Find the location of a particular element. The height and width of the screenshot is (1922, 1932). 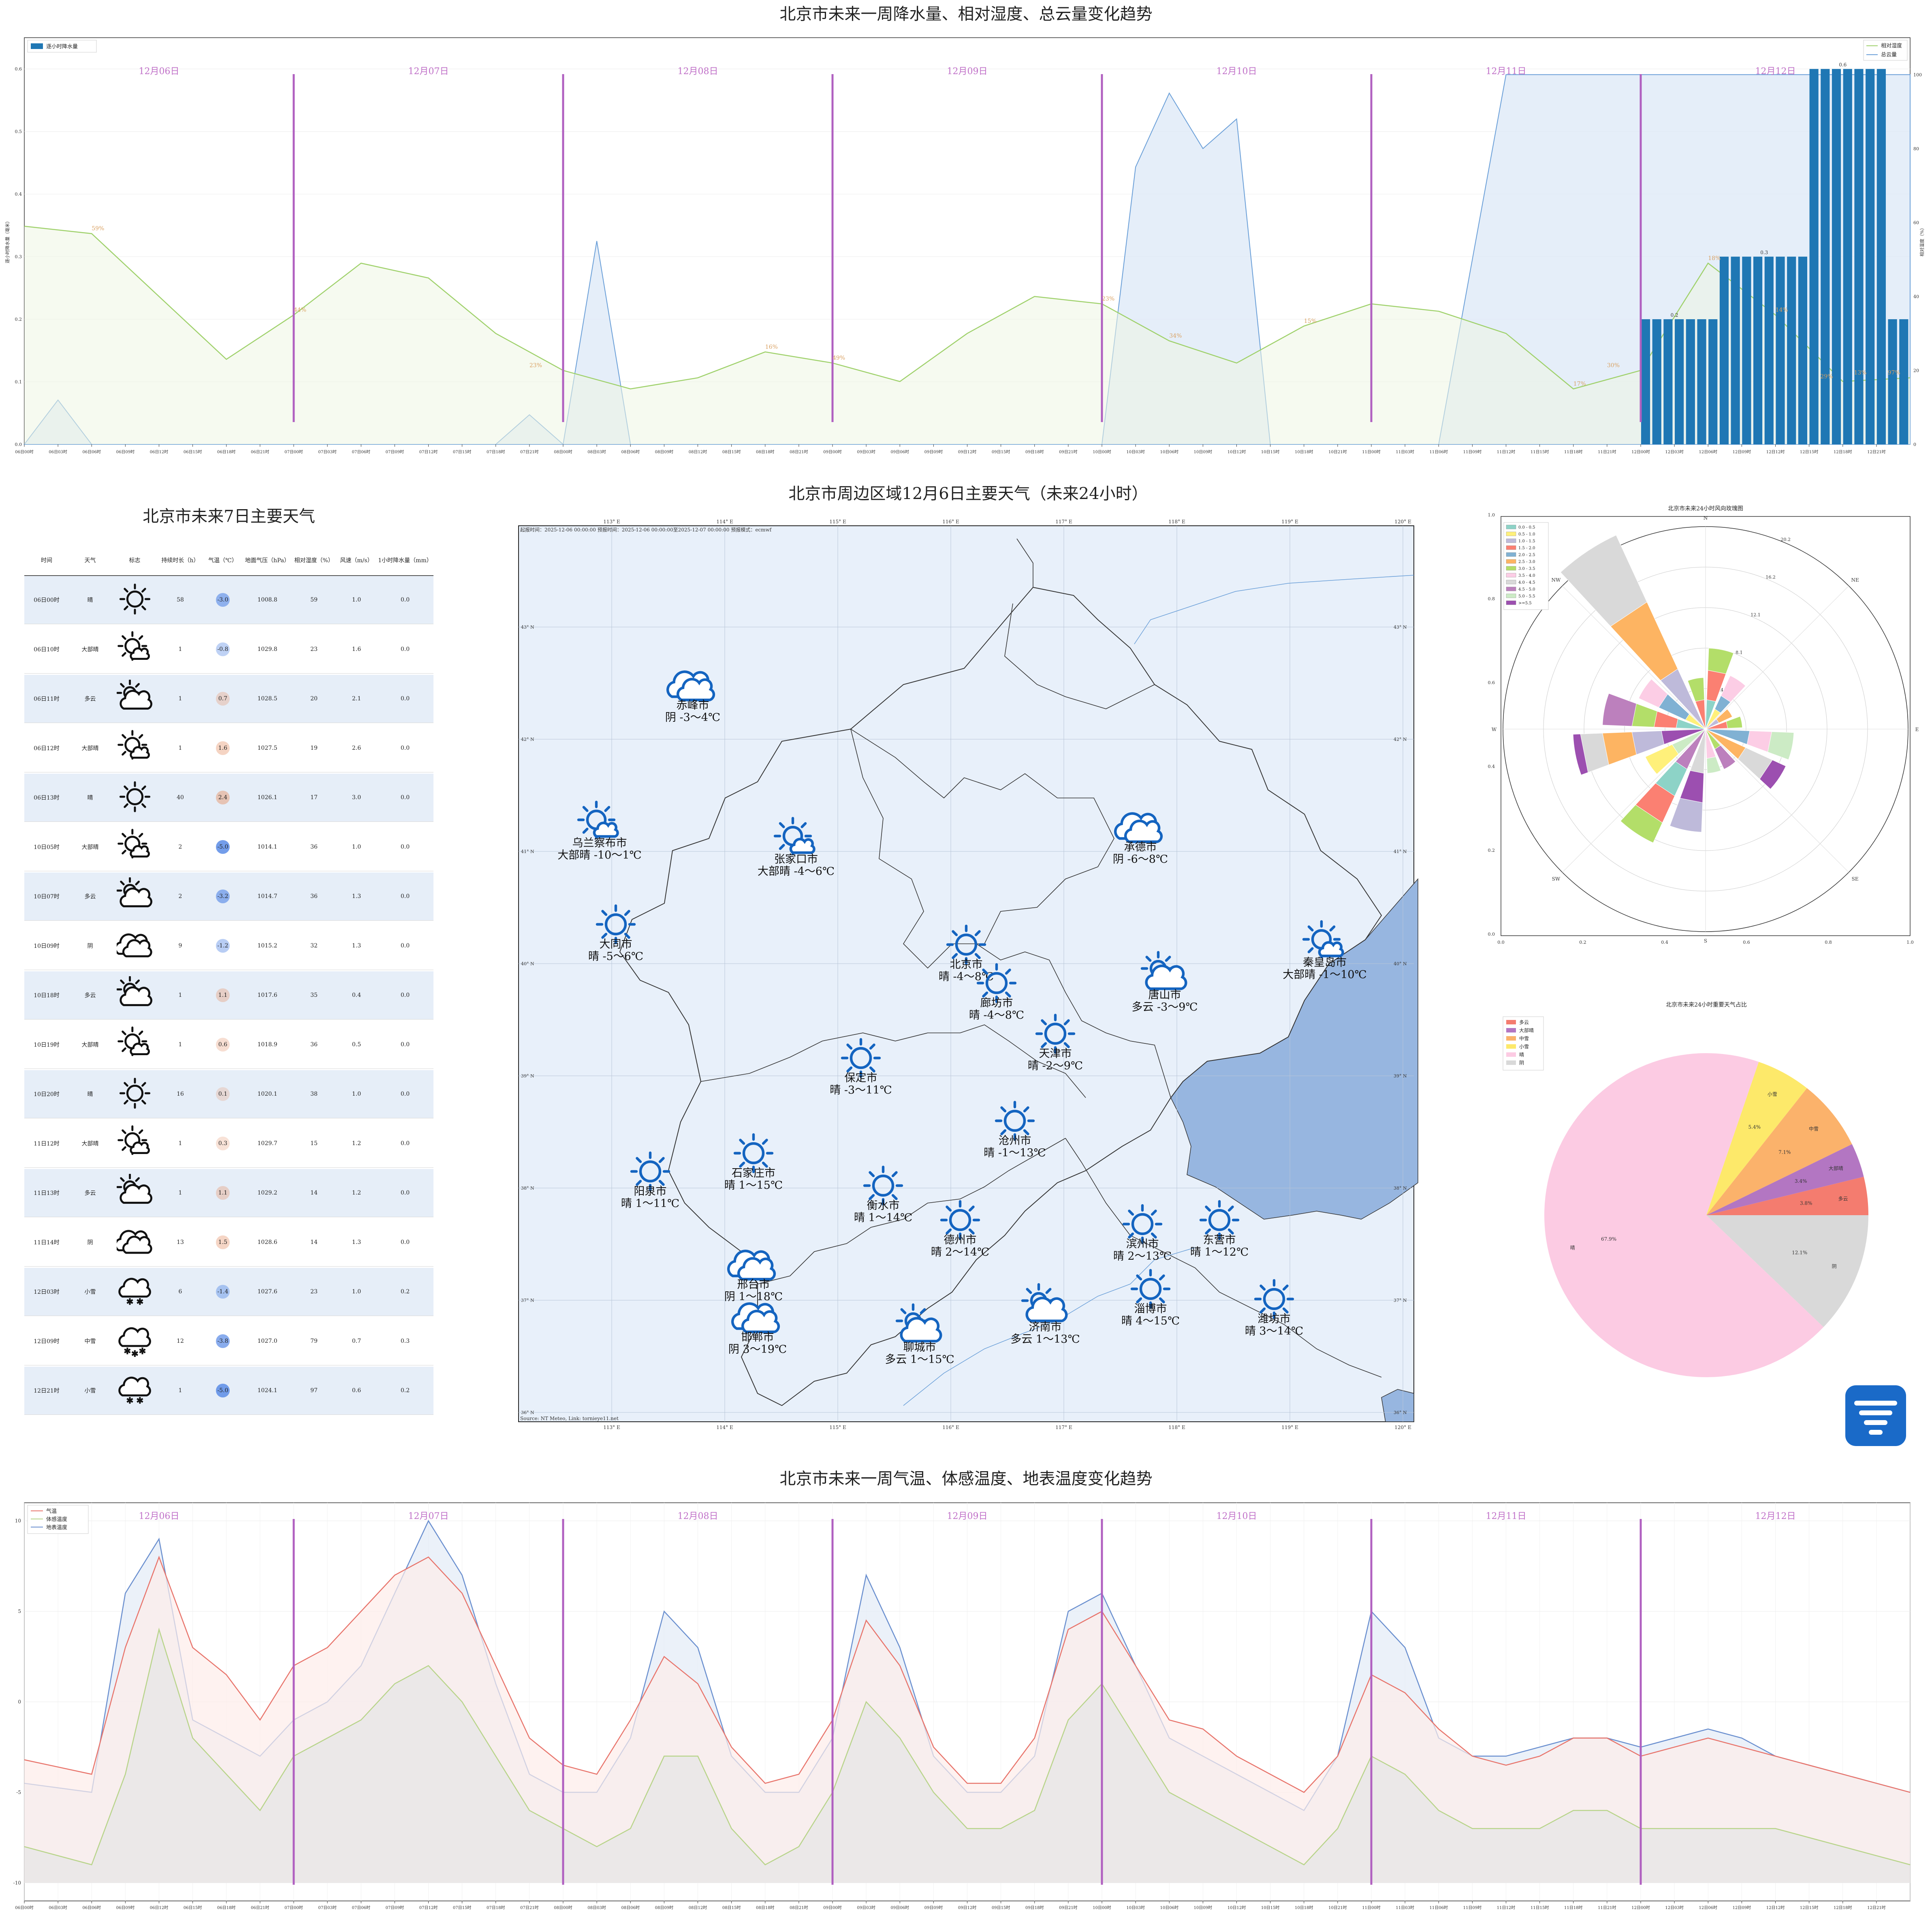

humidity-annotation: 13% is located at coordinates (1860, 373).